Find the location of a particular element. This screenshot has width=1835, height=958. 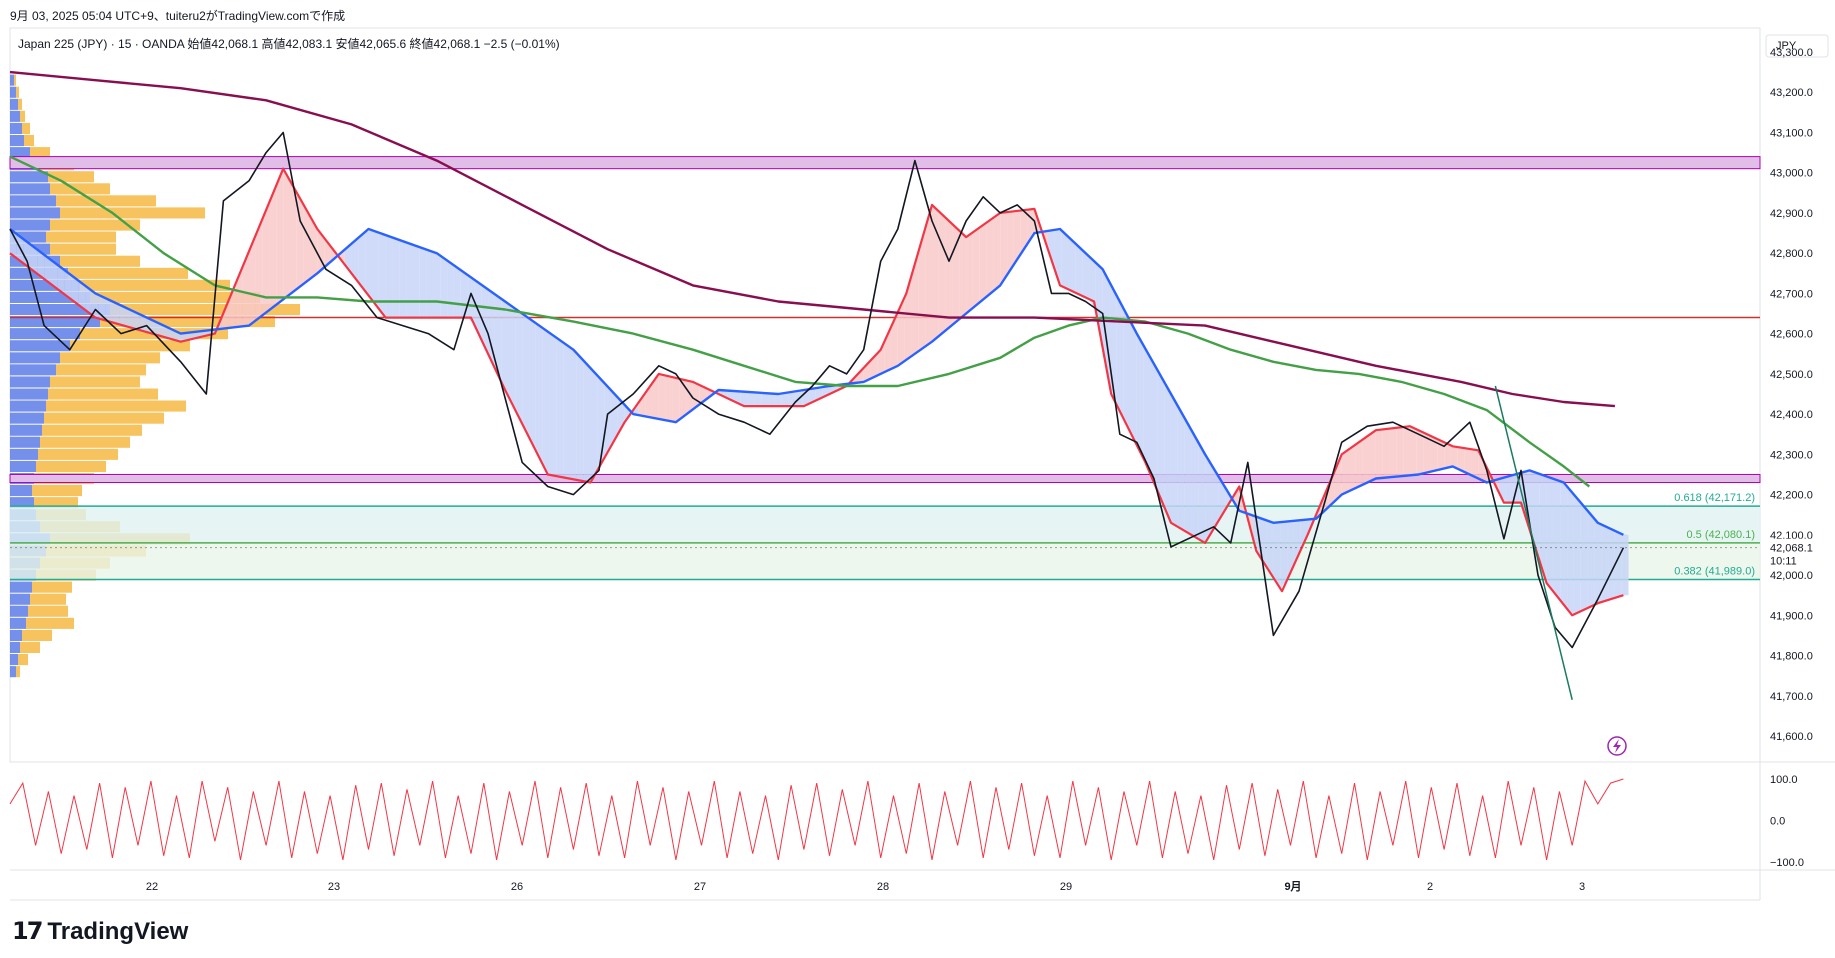

lightning-icon is located at coordinates (1617, 746).